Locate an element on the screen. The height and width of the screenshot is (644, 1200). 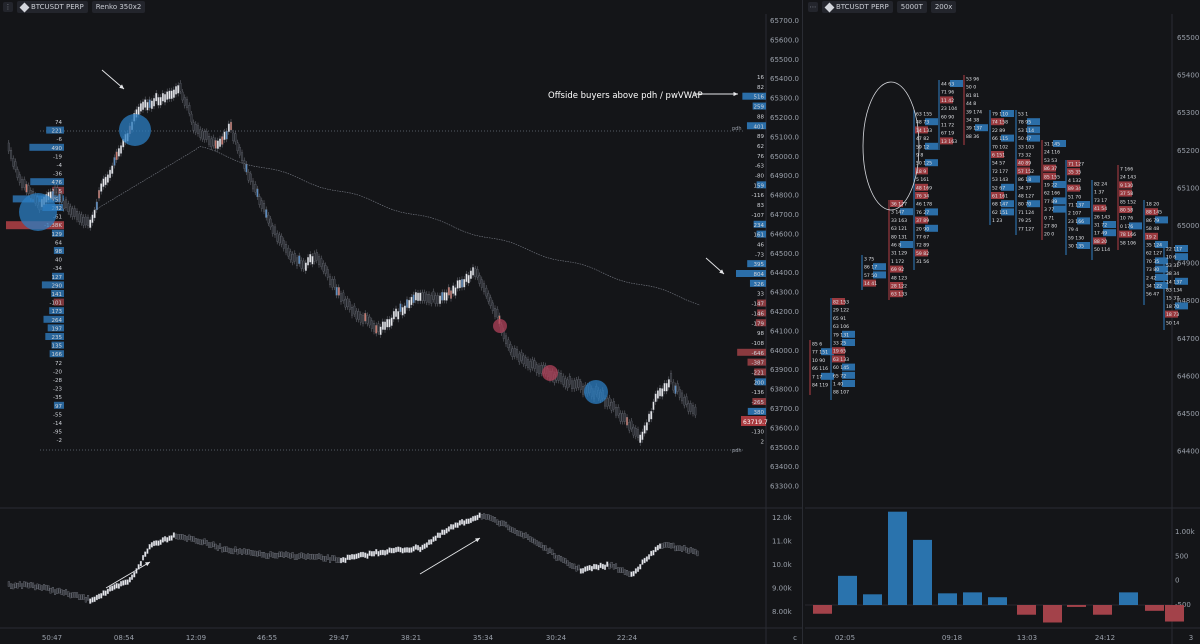
right-symbol-chip: BTCUSDT PERP is located at coordinates (857, 7).